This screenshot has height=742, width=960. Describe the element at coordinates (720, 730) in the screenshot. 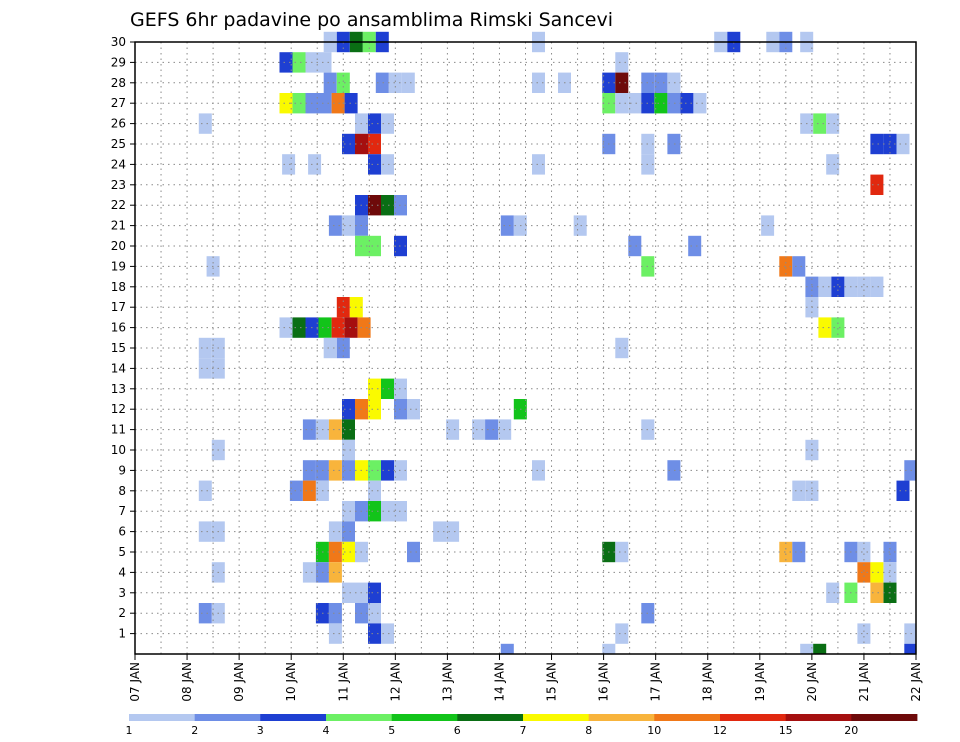

I see `colorbar-label: 12` at that location.